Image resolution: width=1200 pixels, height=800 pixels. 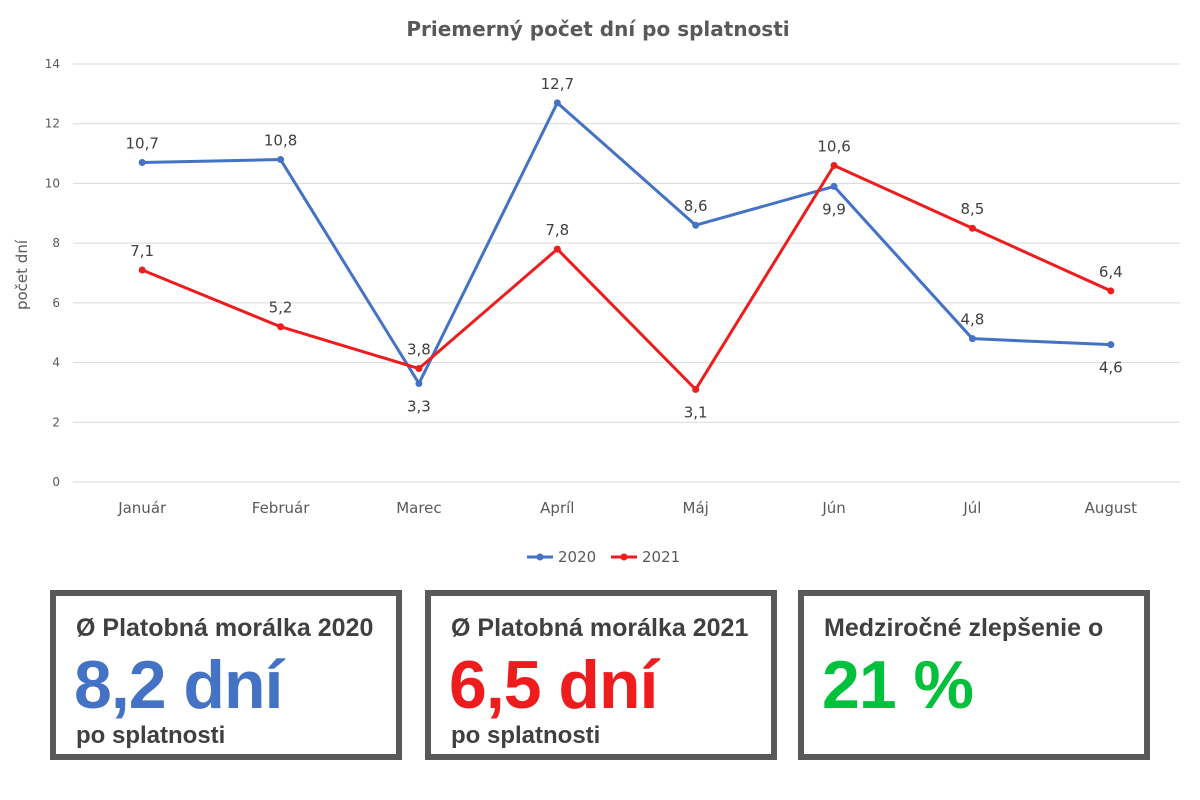 I want to click on data-label: 10,7, so click(x=141, y=144).